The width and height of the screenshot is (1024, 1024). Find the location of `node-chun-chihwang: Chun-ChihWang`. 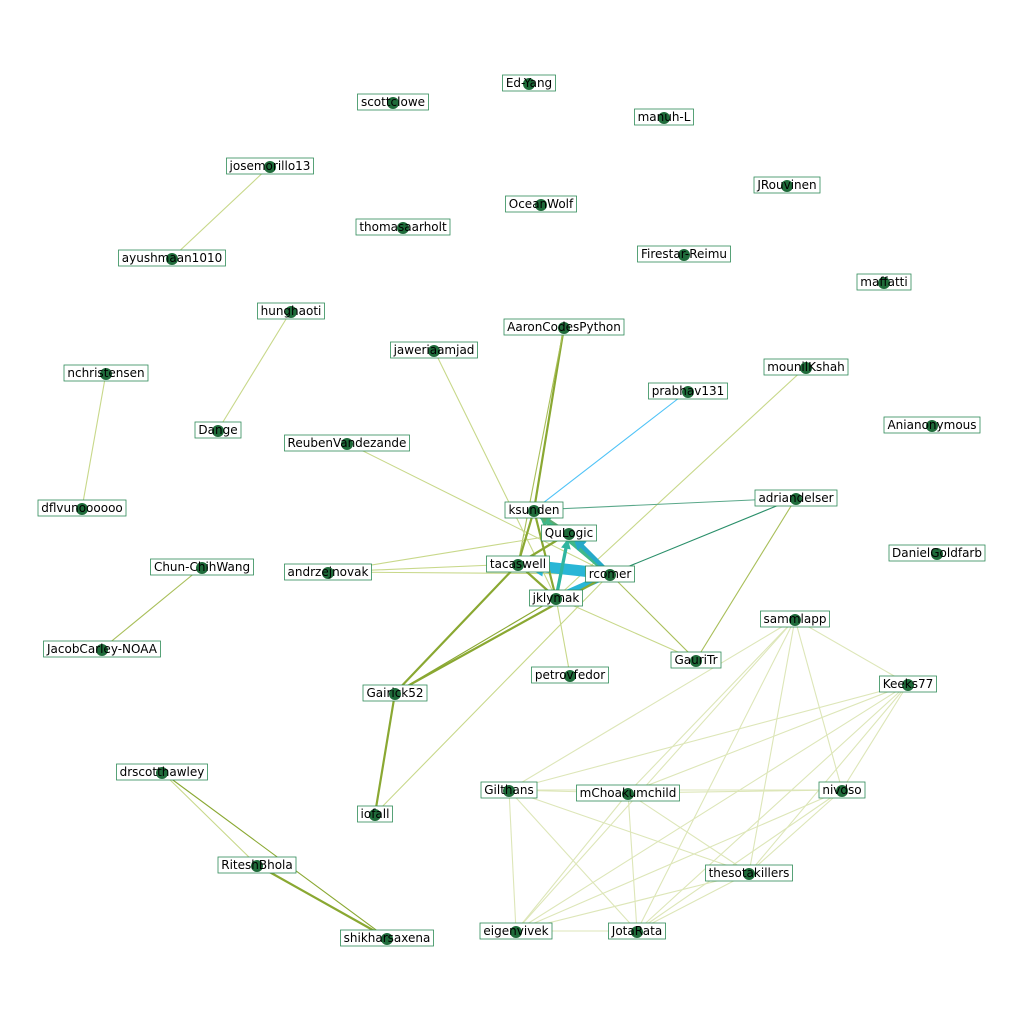

node-chun-chihwang: Chun-ChihWang is located at coordinates (202, 567).